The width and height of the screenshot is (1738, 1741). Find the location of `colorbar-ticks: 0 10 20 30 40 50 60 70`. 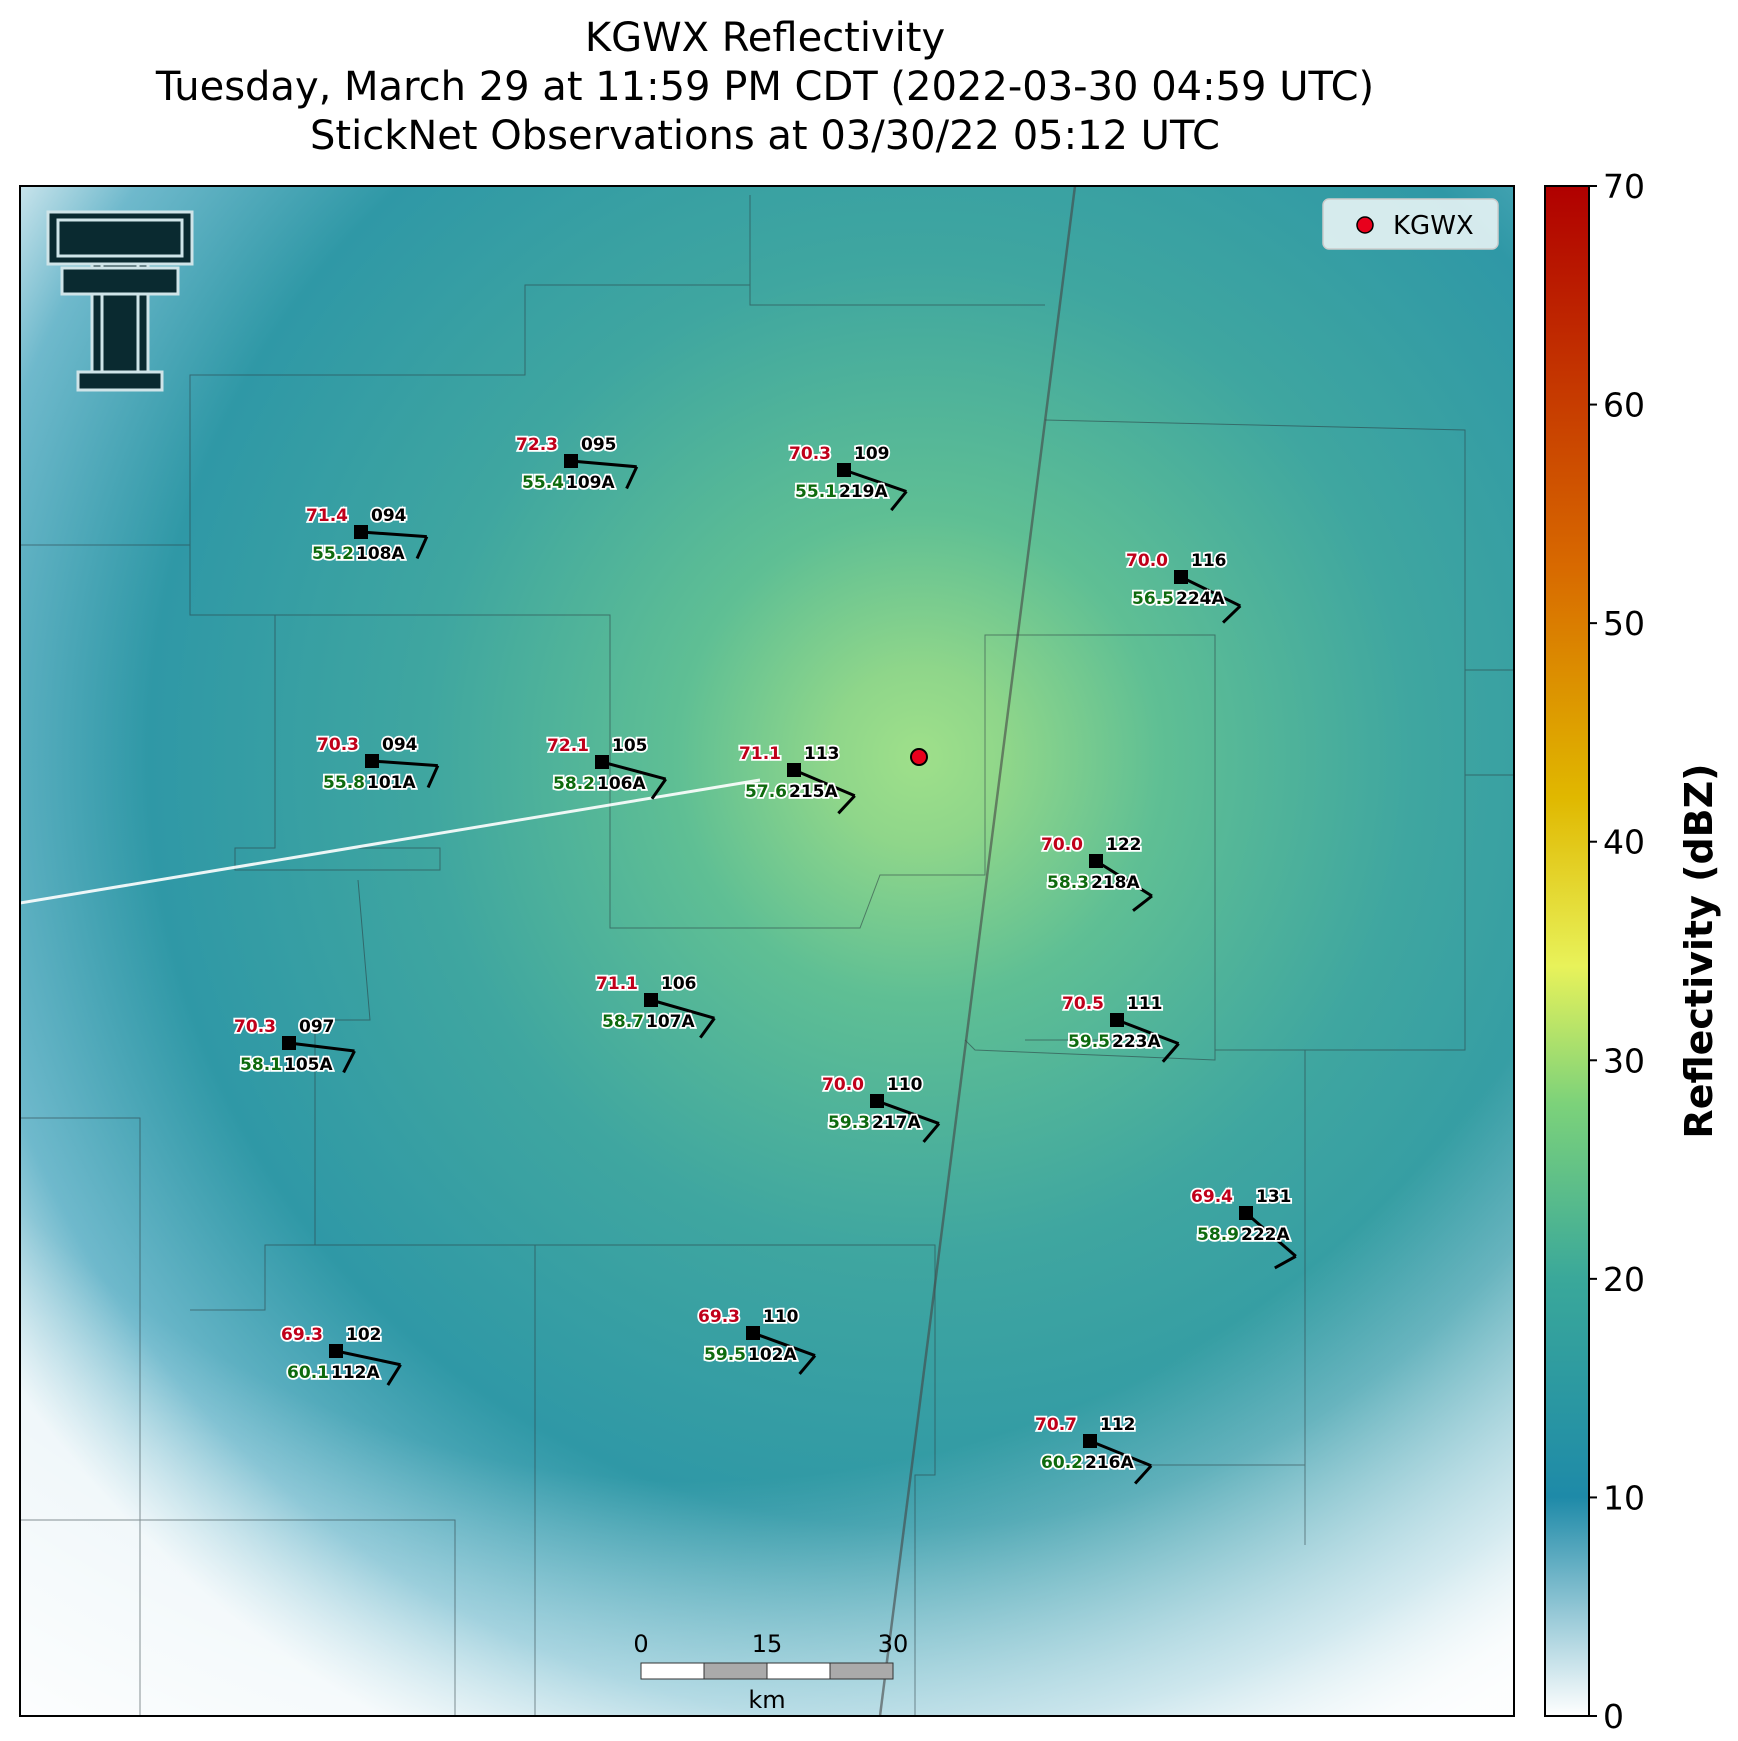

colorbar-ticks: 0 10 20 30 40 50 60 70 is located at coordinates (1617, 951).